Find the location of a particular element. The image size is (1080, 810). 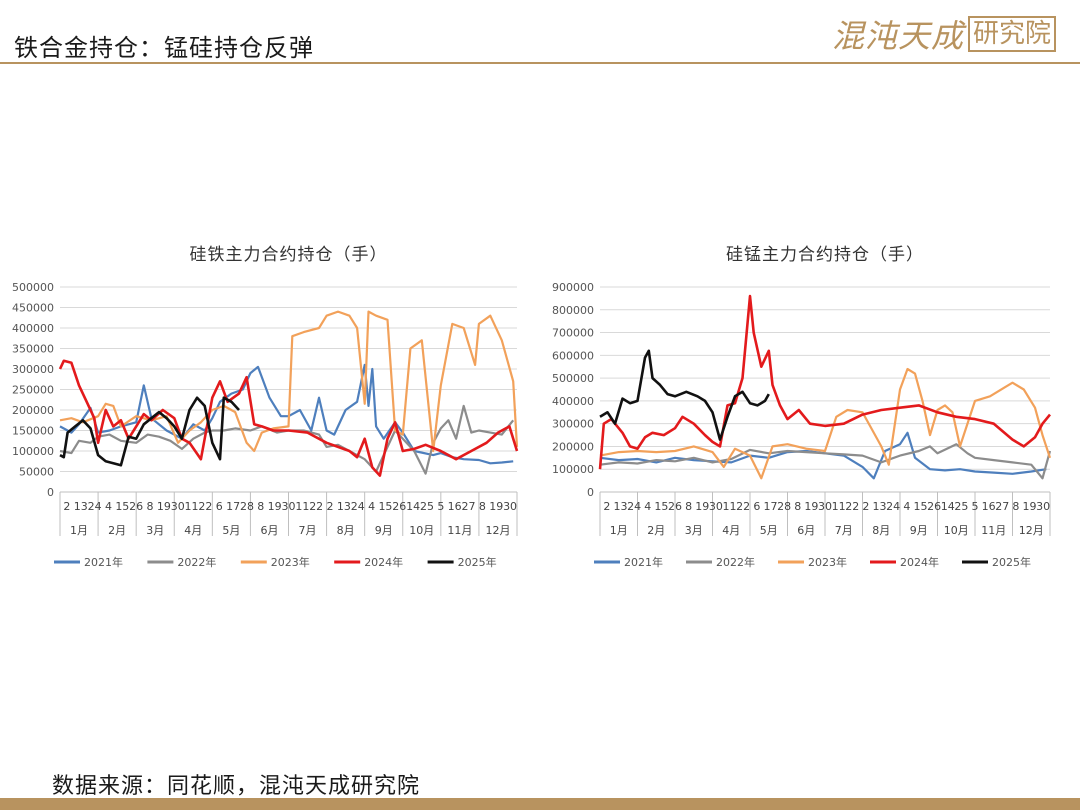

y-tick-label: 600000 is located at coordinates (573, 355).